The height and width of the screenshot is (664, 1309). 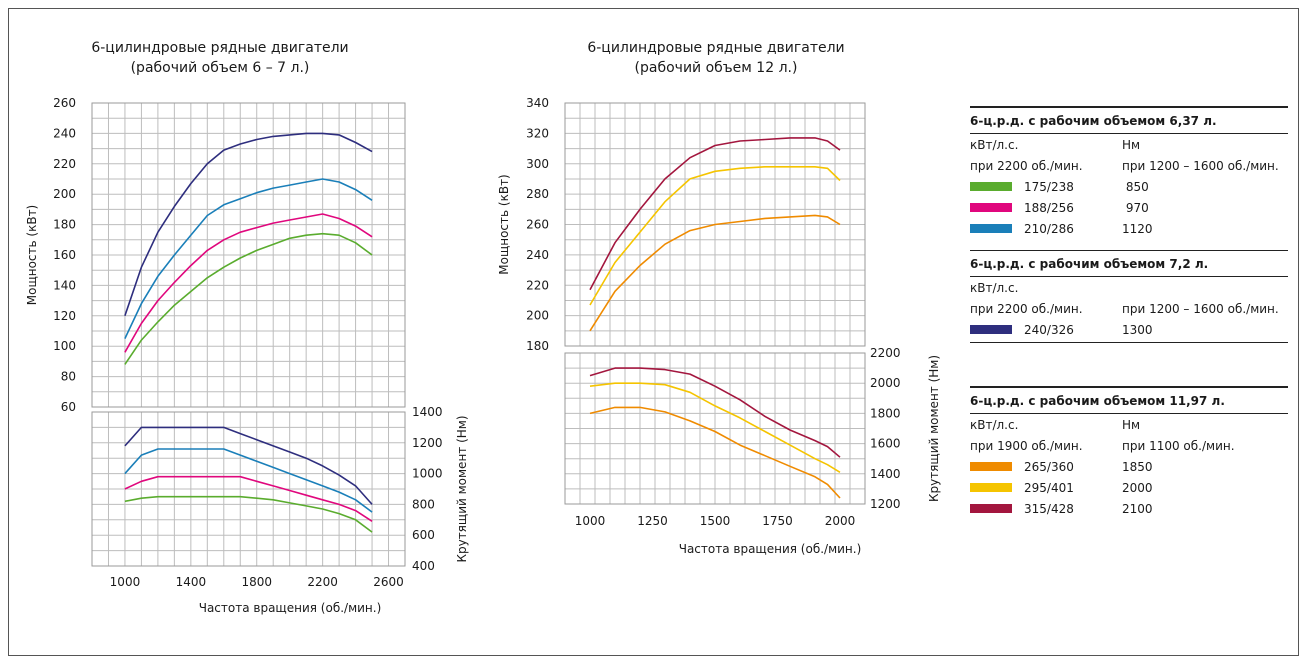 I want to click on legend-title: 6-ц.р.д. с рабочим объемом 11,97 л., so click(x=1129, y=400).